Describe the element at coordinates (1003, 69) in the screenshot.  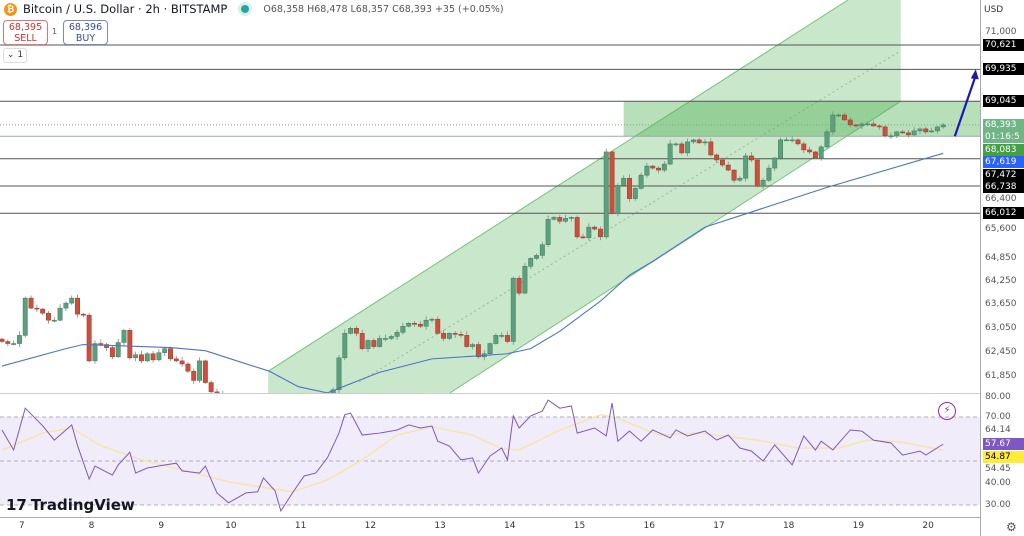
I see `axis-label: 69,935` at that location.